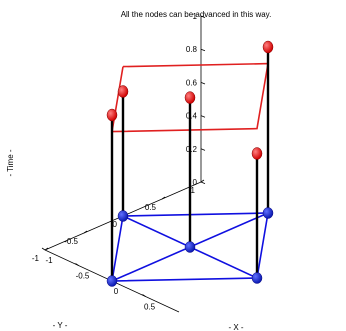 This screenshot has width=346, height=331. I want to click on z-tick-label: 0, so click(195, 182).